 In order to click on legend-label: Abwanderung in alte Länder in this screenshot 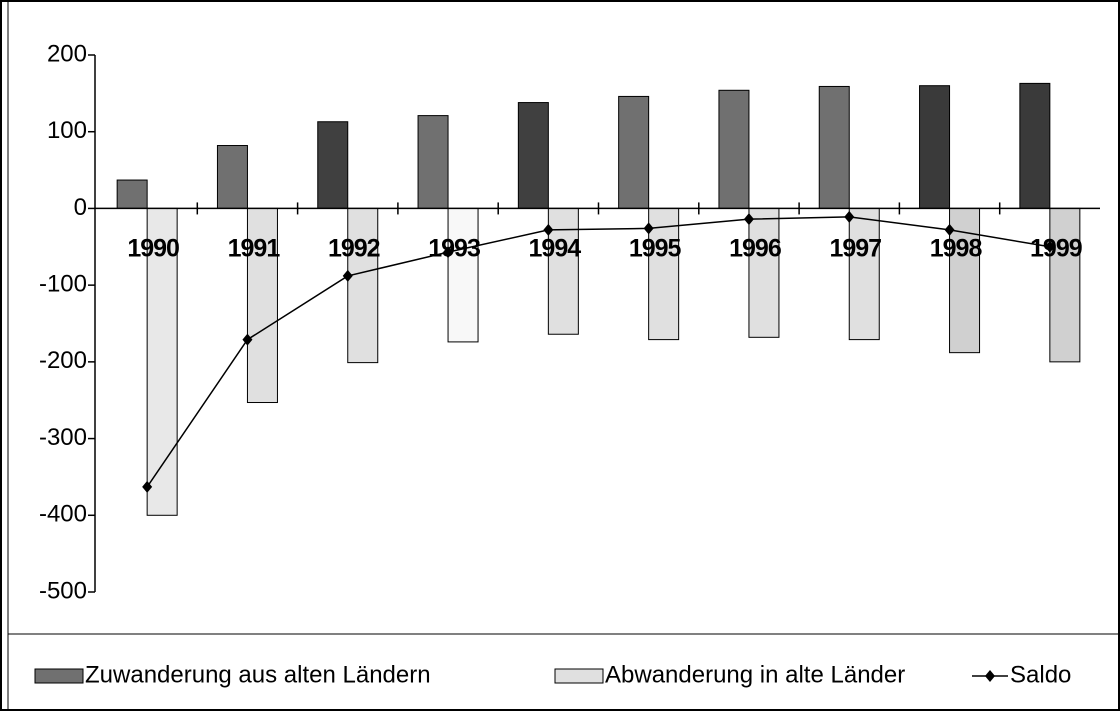, I will do `click(755, 674)`.